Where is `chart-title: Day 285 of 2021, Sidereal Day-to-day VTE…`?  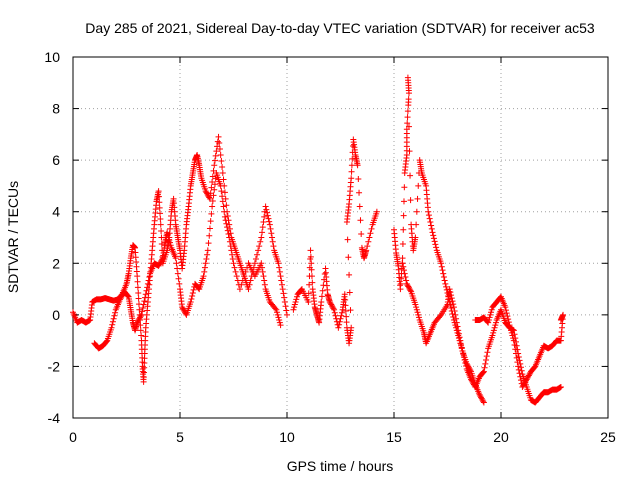
chart-title: Day 285 of 2021, Sidereal Day-to-day VTE… is located at coordinates (340, 28).